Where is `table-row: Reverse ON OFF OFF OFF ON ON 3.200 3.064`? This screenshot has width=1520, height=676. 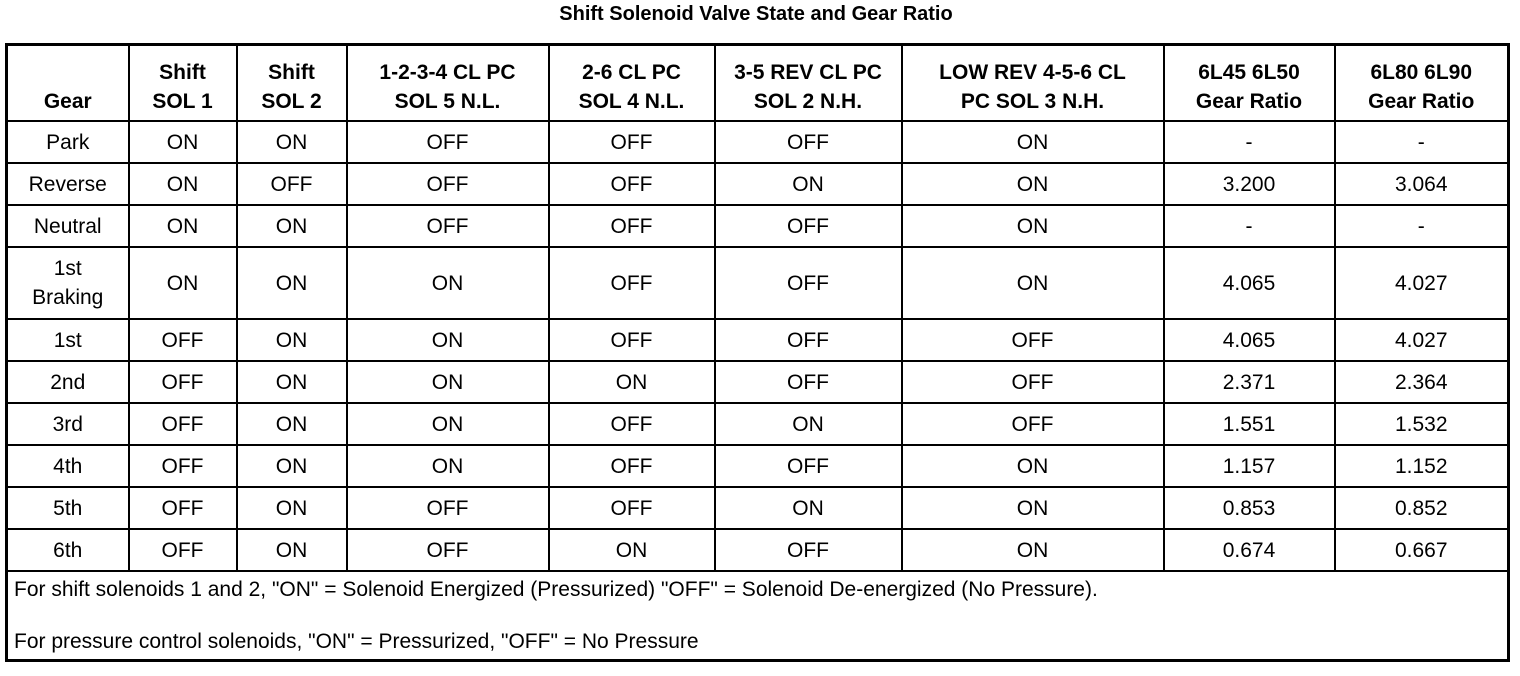
table-row: Reverse ON OFF OFF OFF ON ON 3.200 3.064 is located at coordinates (757, 184).